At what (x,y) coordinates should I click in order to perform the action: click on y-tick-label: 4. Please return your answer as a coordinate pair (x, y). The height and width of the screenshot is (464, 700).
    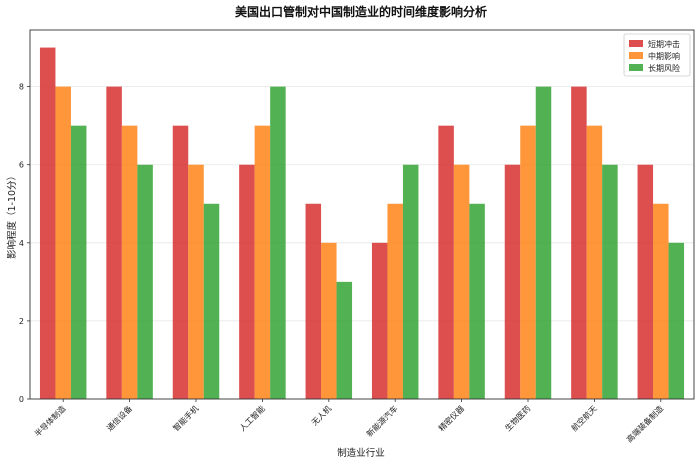
    Looking at the image, I should click on (21, 243).